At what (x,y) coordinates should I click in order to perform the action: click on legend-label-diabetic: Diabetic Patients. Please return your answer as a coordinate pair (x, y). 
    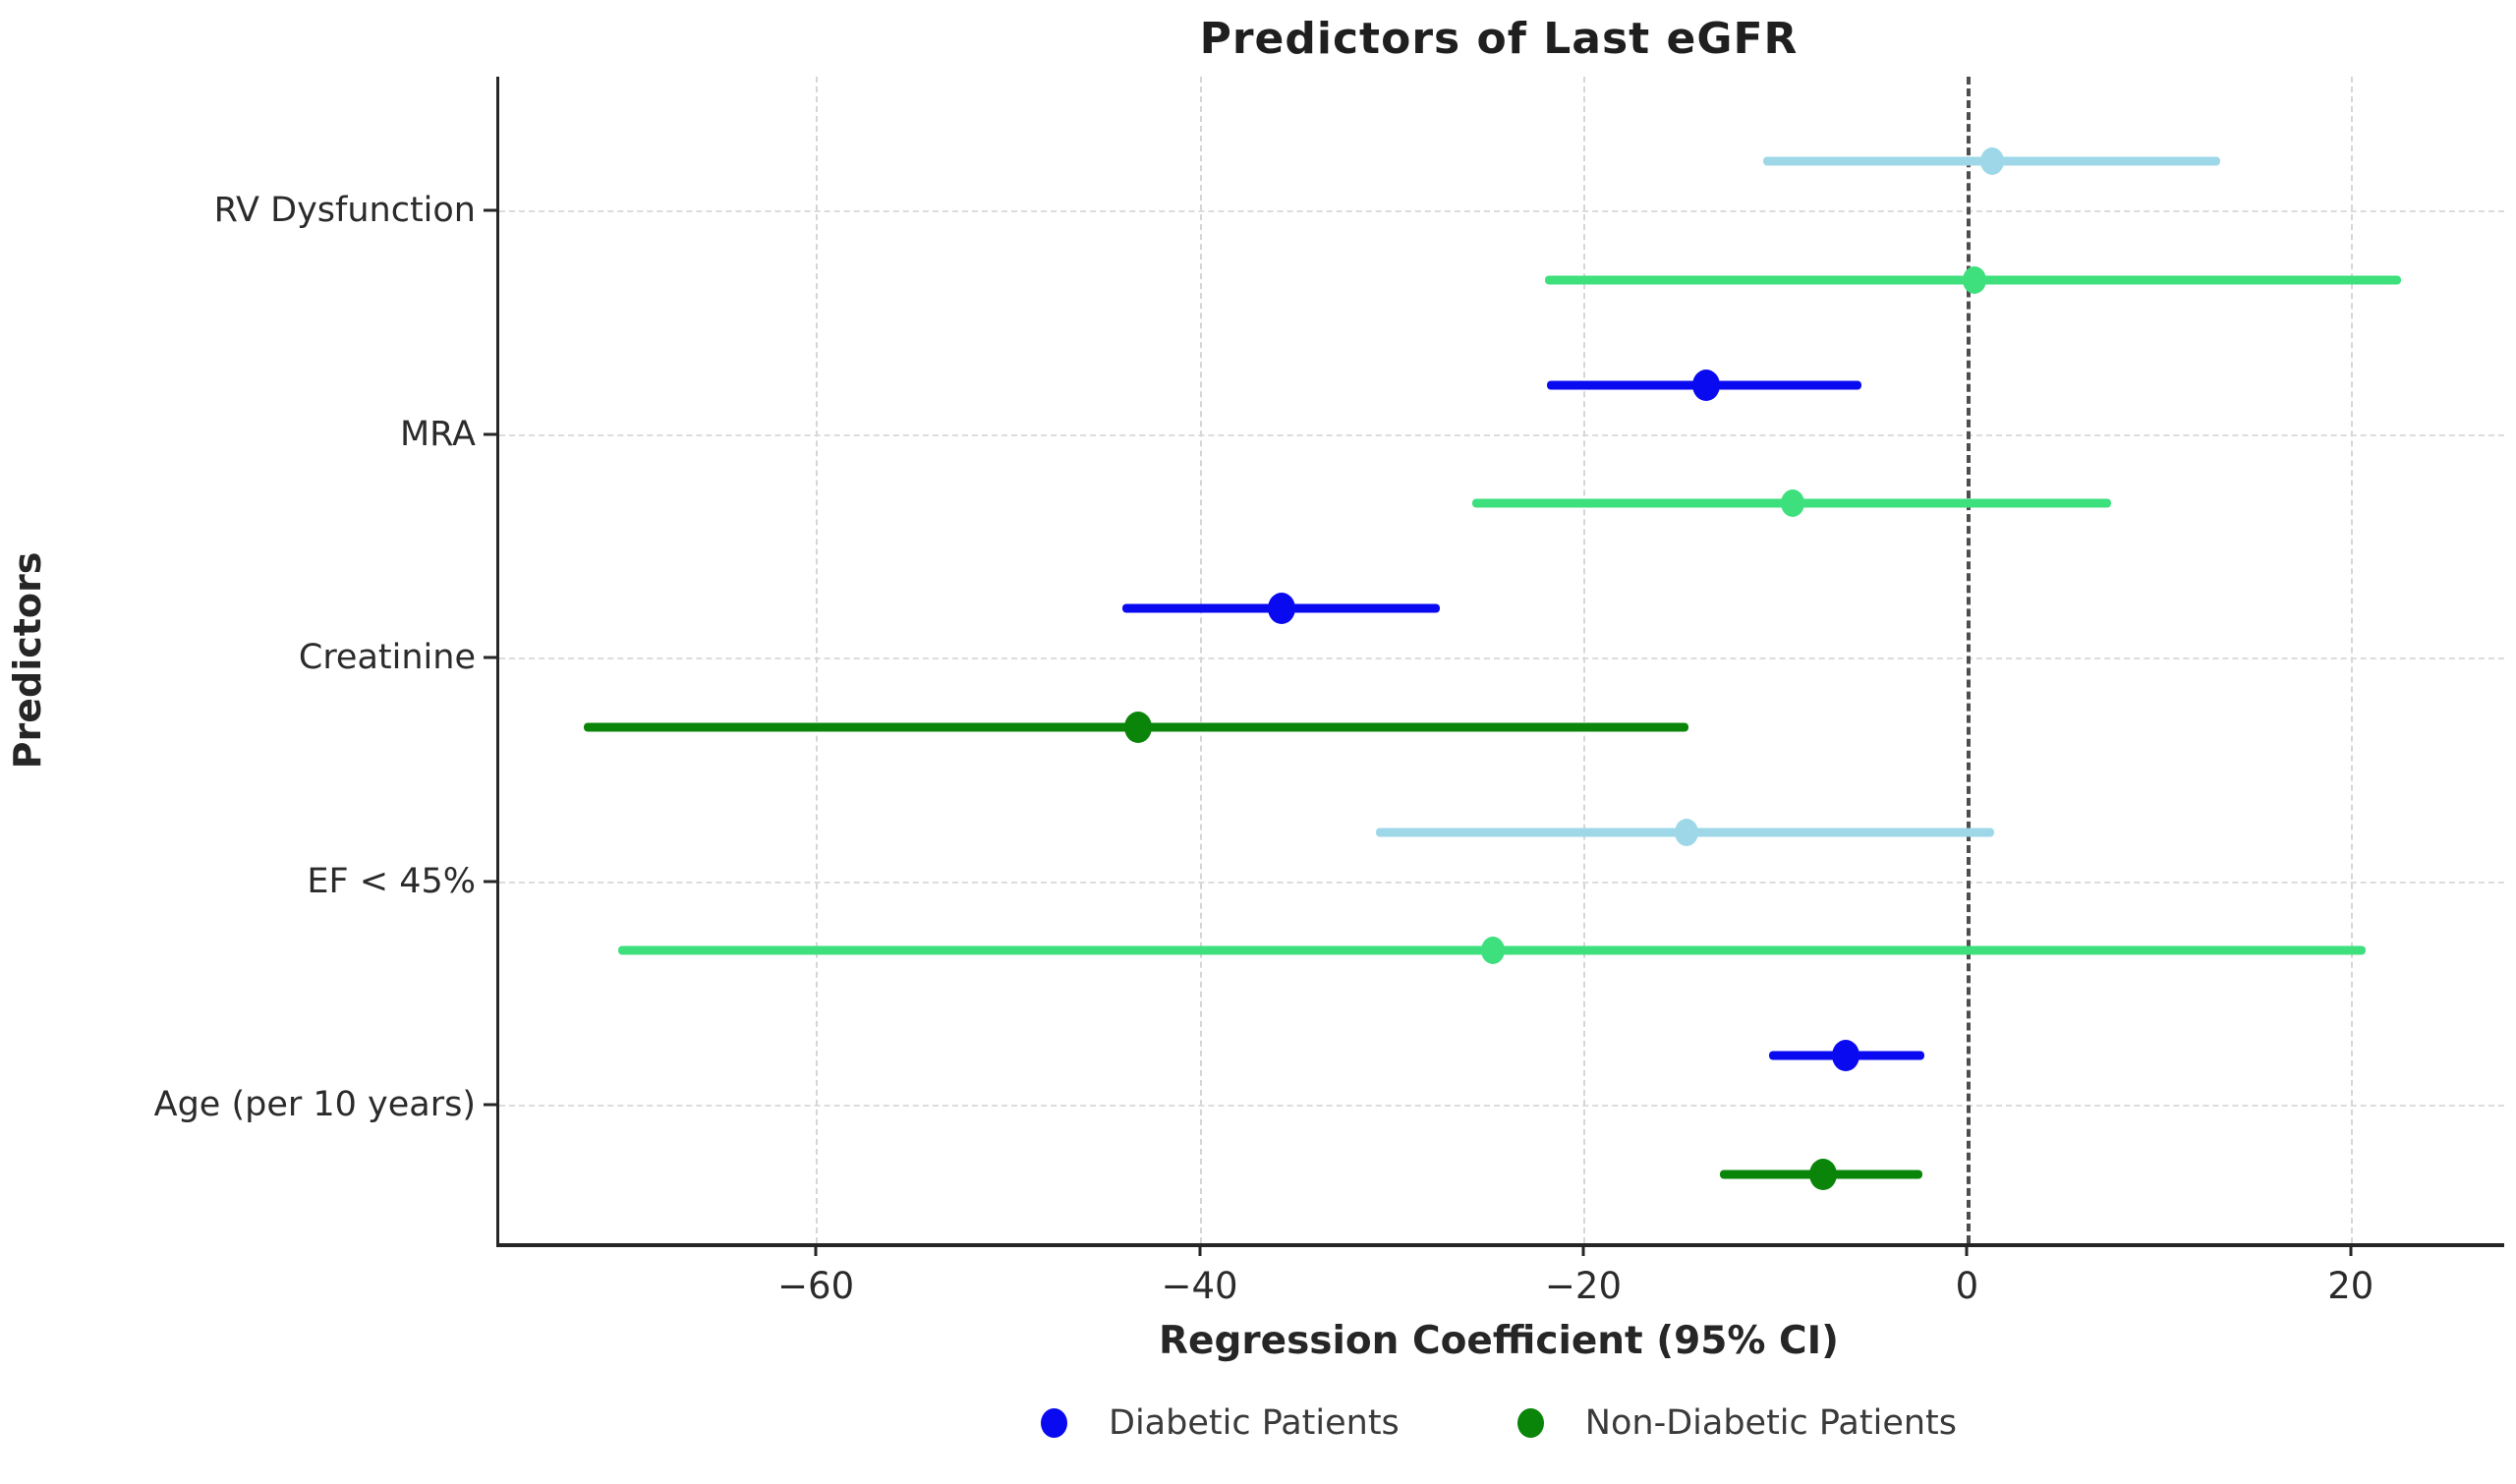
    Looking at the image, I should click on (1254, 1423).